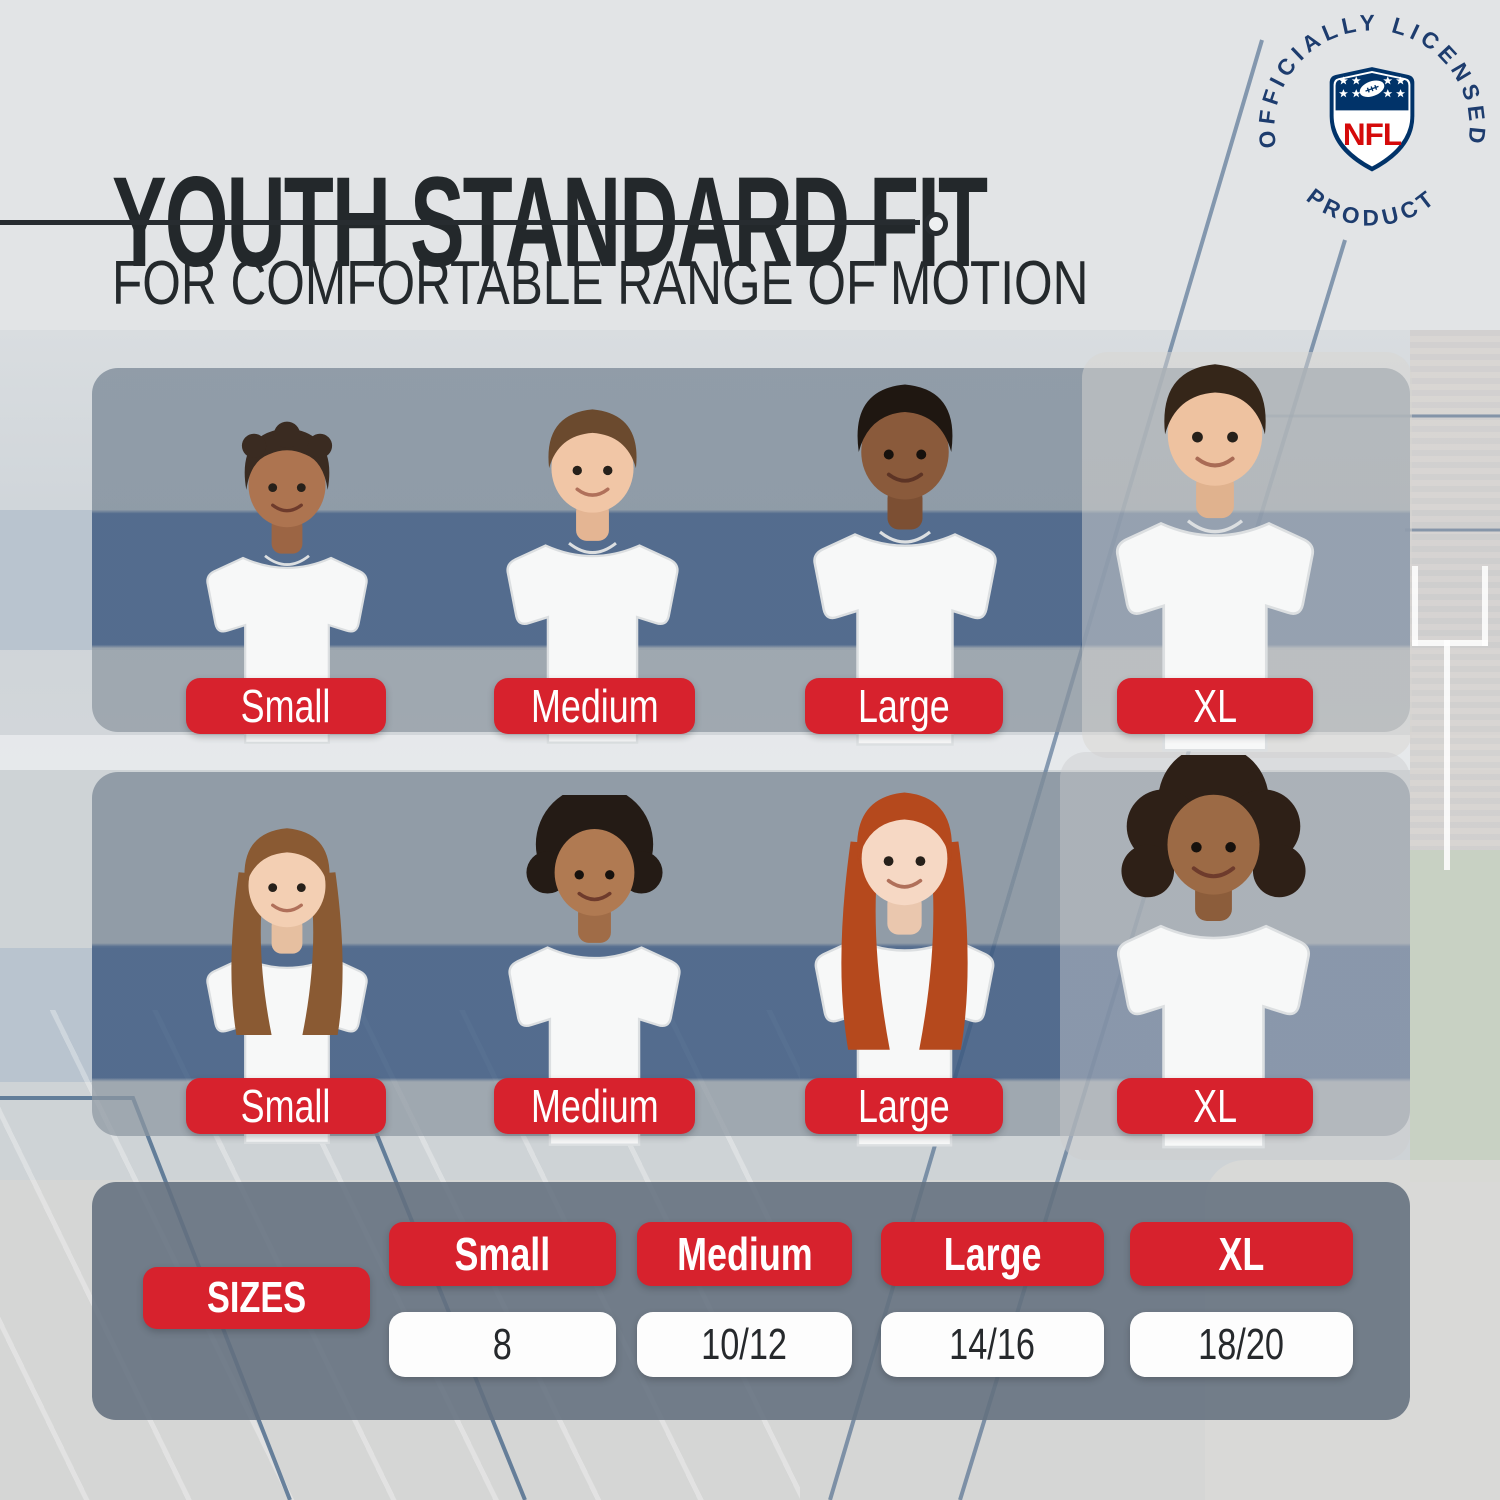 The height and width of the screenshot is (1500, 1500). I want to click on size-table-header-medium: Medium, so click(744, 1254).